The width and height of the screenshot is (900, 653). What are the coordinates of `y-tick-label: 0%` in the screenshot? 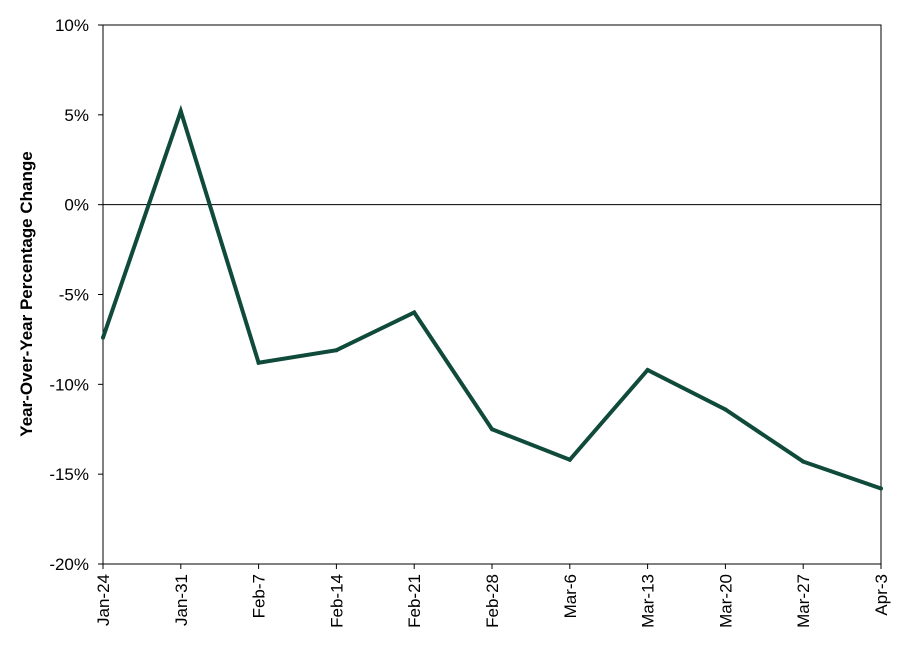 It's located at (76, 205).